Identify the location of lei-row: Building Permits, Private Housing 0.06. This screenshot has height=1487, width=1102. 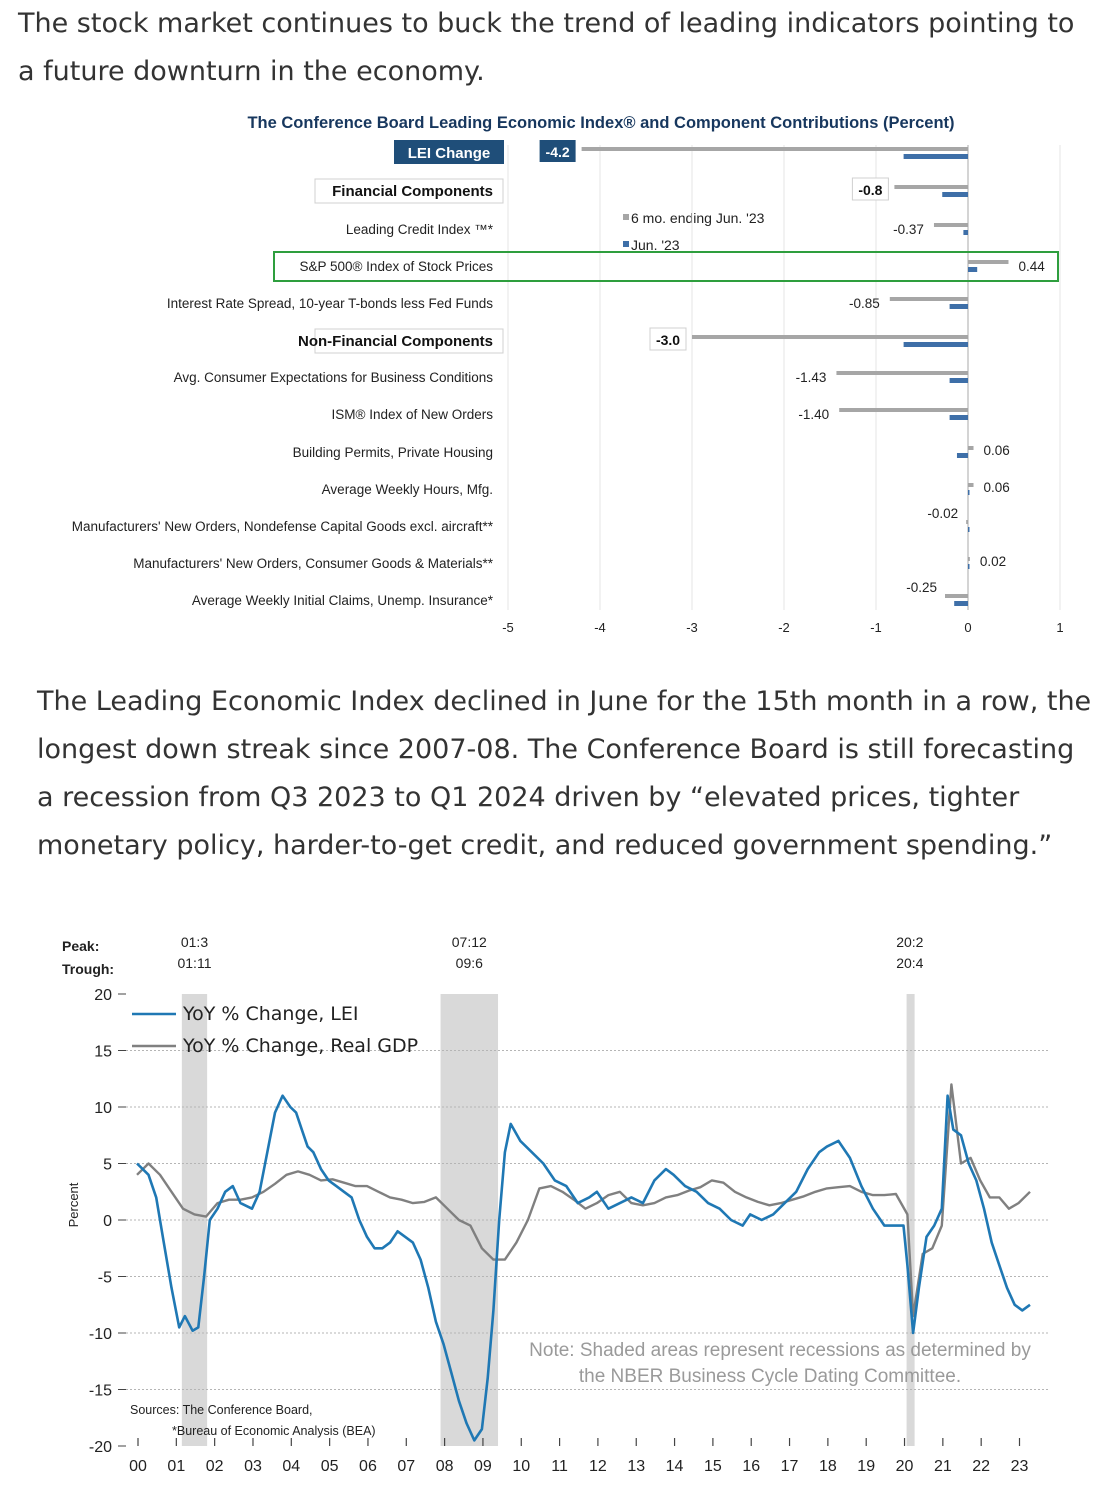
(651, 451).